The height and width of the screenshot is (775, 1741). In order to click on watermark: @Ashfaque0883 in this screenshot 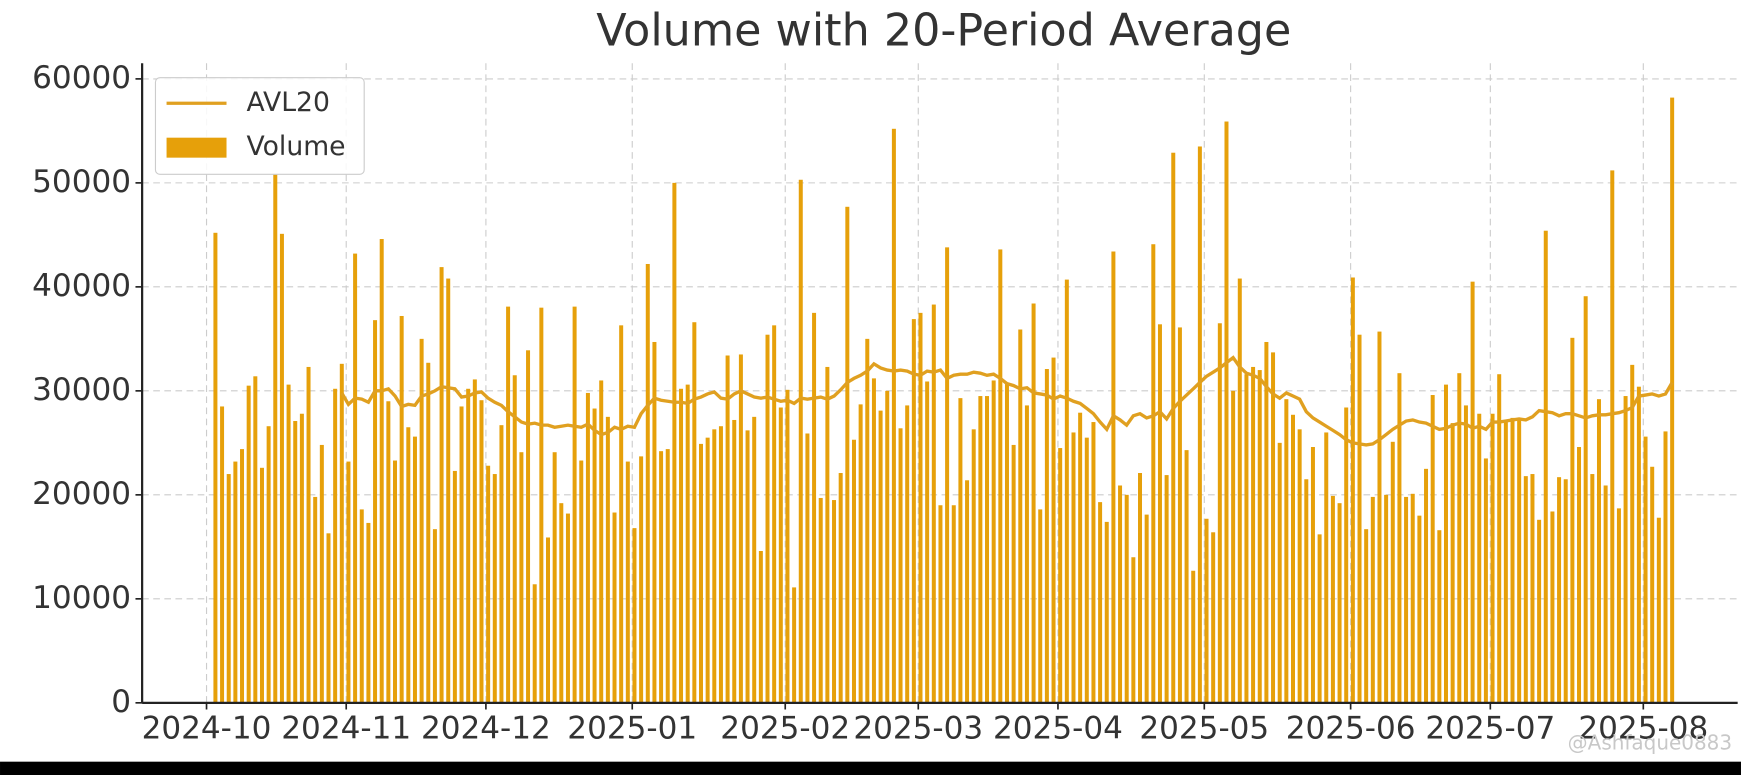, I will do `click(1650, 742)`.